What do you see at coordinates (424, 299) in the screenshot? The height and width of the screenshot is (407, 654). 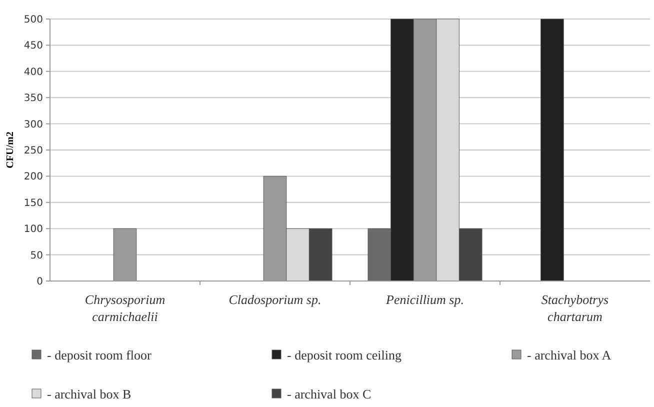 I see `x-tick-label: Penicillium sp.` at bounding box center [424, 299].